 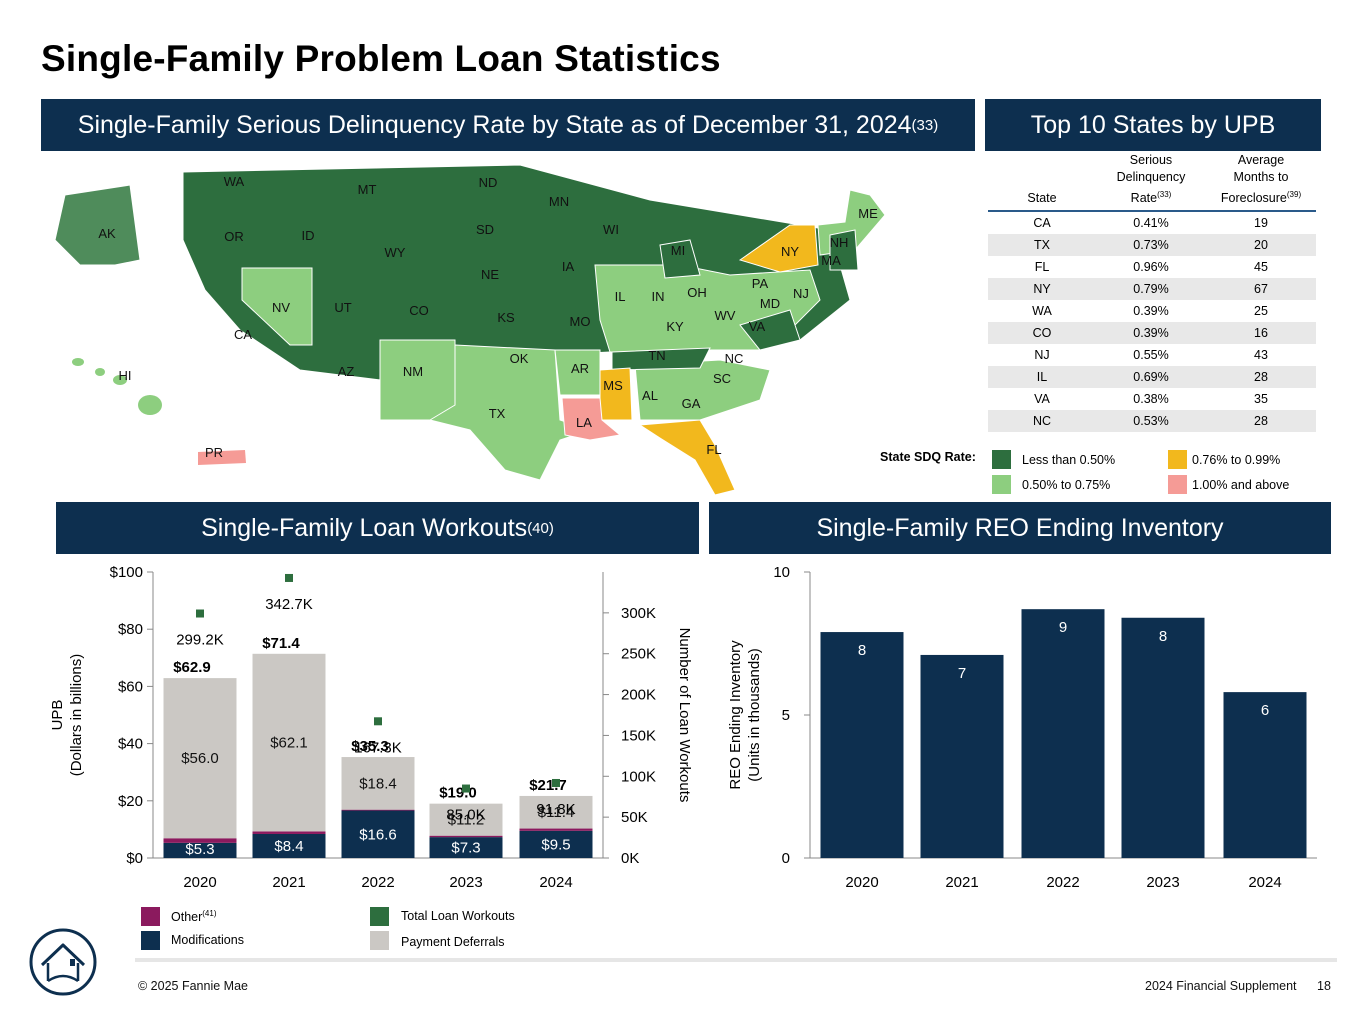 What do you see at coordinates (377, 882) in the screenshot?
I see `x-tick-label: 2022` at bounding box center [377, 882].